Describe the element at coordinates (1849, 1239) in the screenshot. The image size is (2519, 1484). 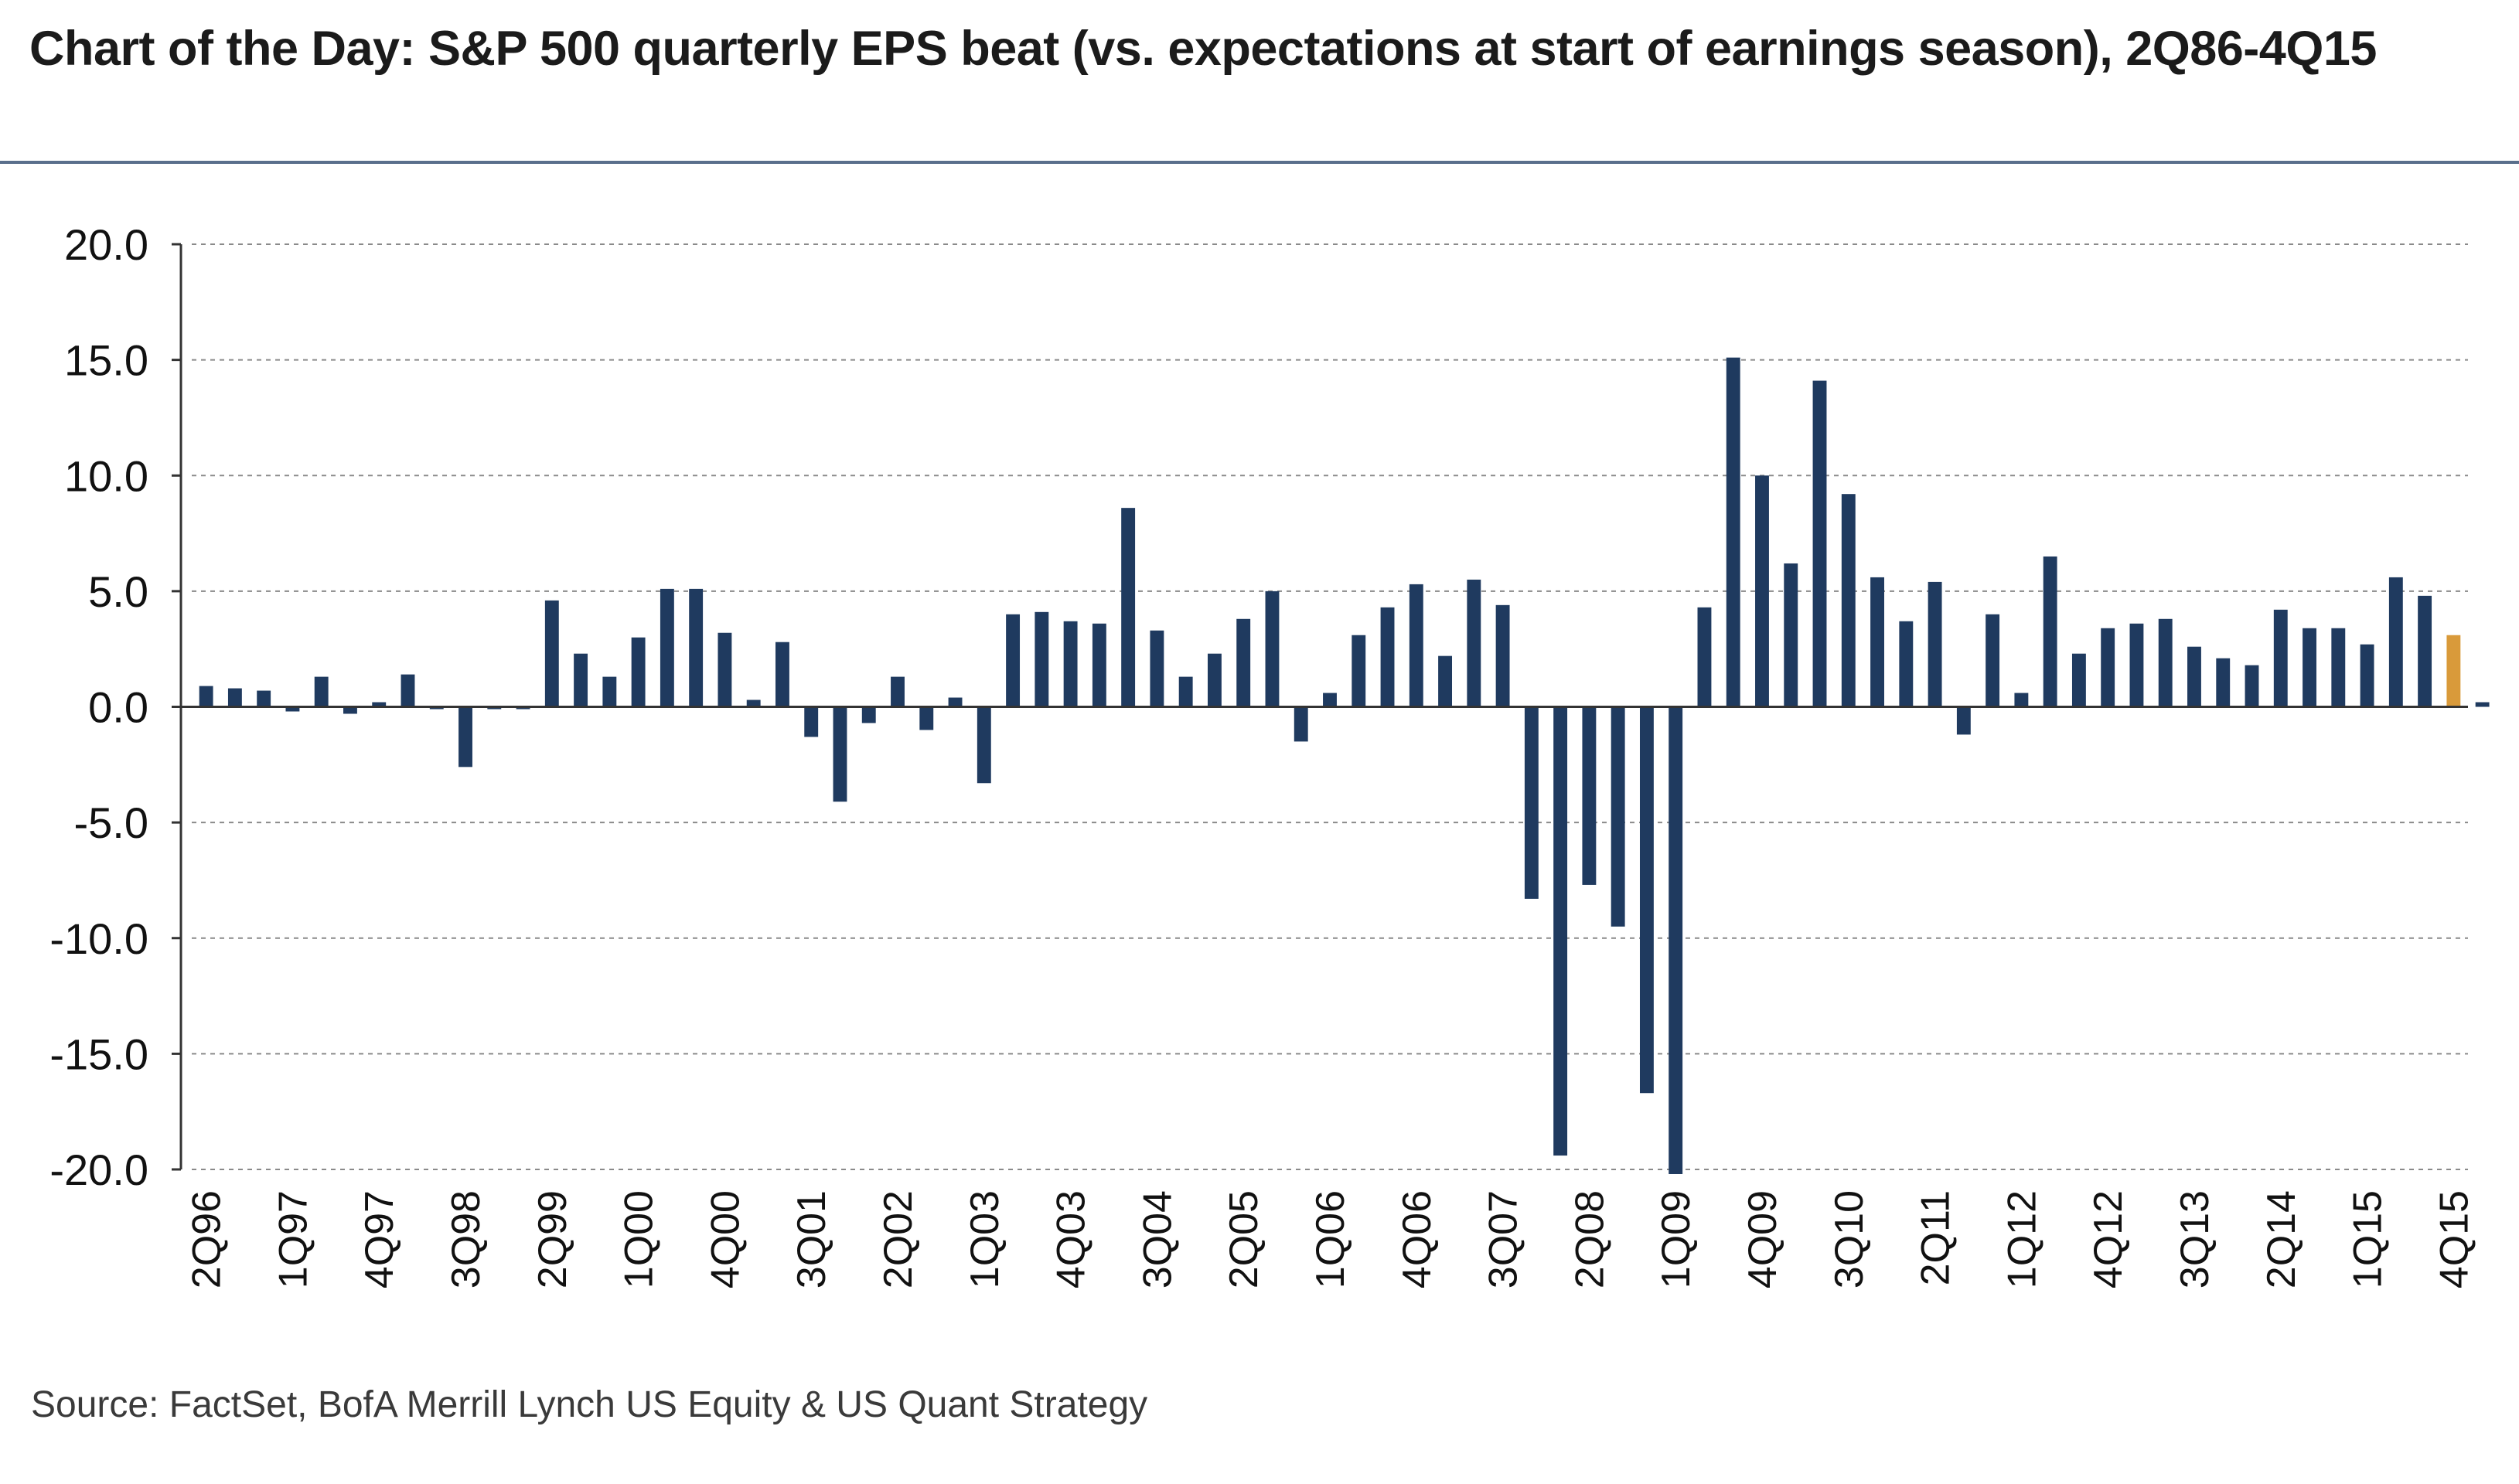
I see `x-tick-label: 3Q10` at that location.